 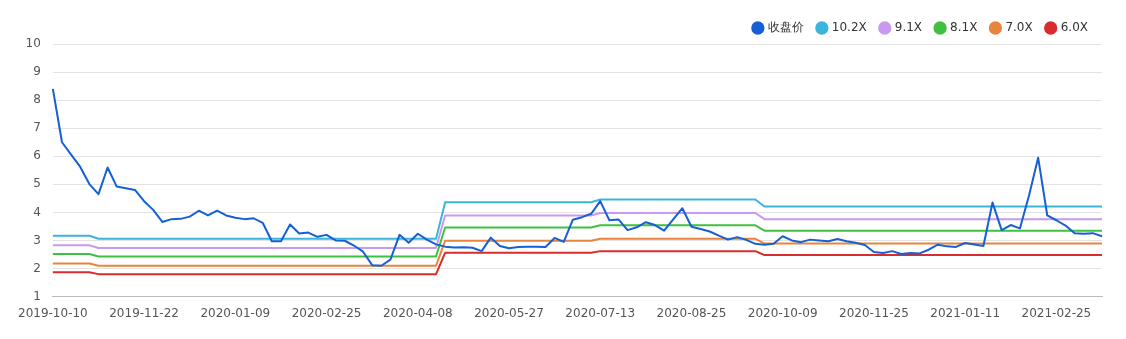 I want to click on y-tick-label: 9, so click(x=37, y=71).